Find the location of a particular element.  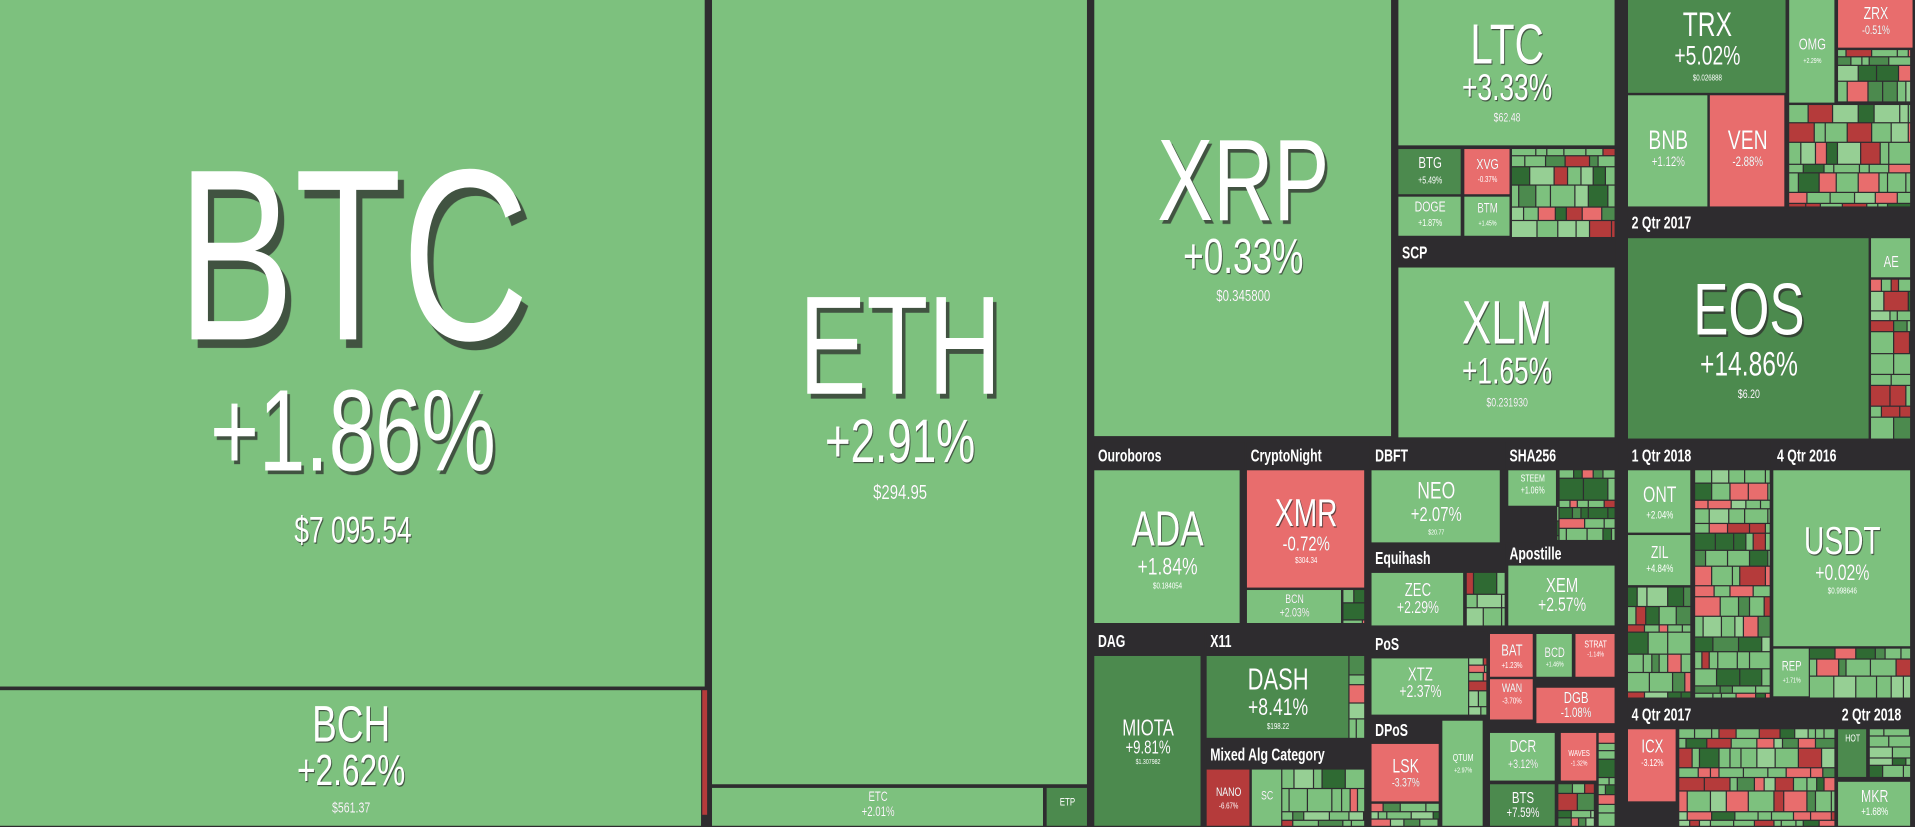

coin-change: -0.37% is located at coordinates (1488, 179).